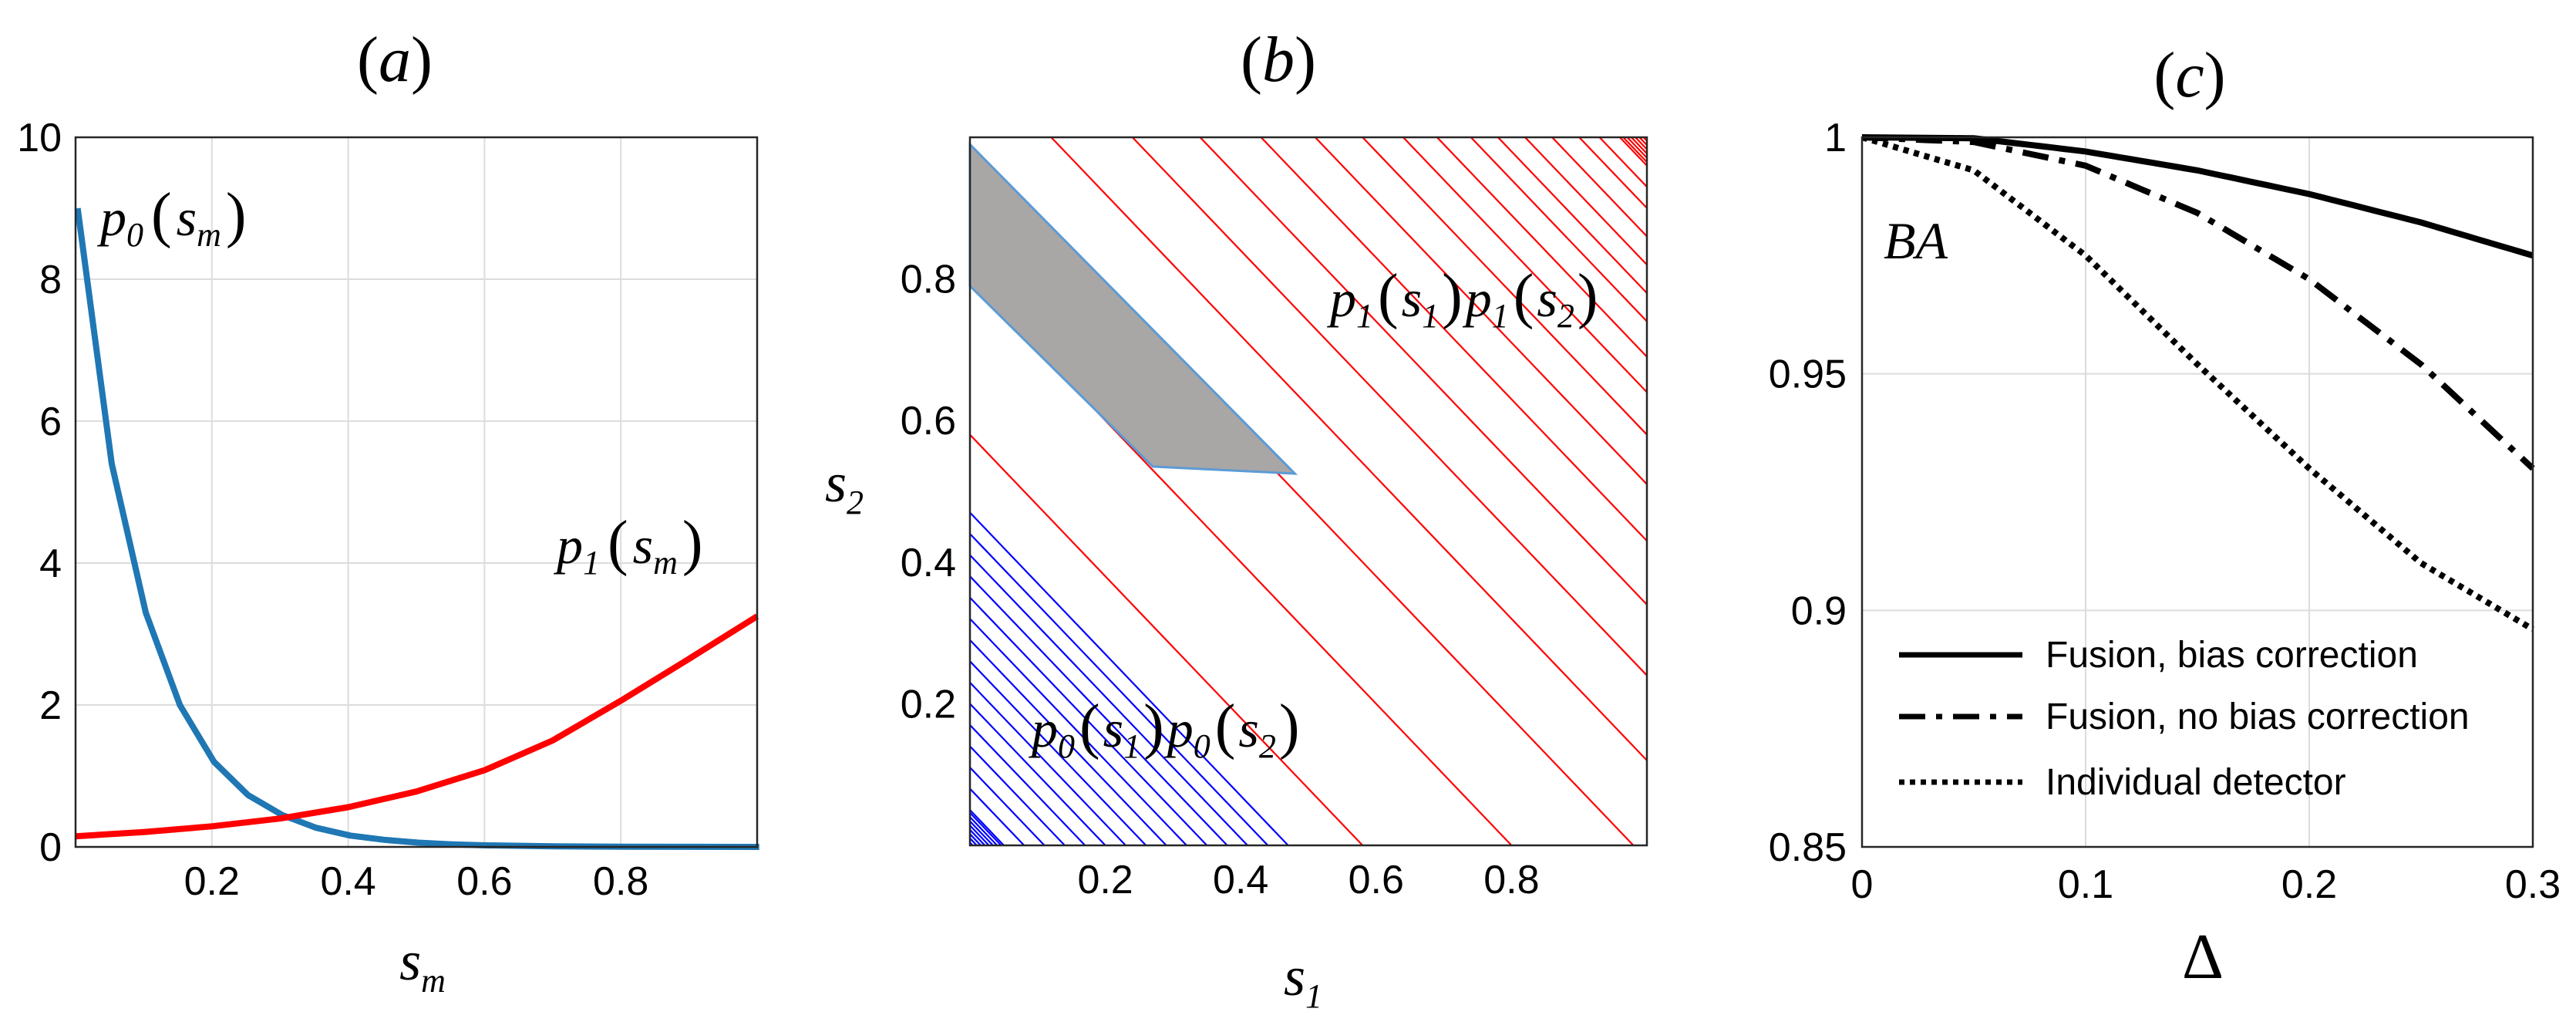 The height and width of the screenshot is (1022, 2576). Describe the element at coordinates (928, 280) in the screenshot. I see `y-tick-label: 0.8` at that location.